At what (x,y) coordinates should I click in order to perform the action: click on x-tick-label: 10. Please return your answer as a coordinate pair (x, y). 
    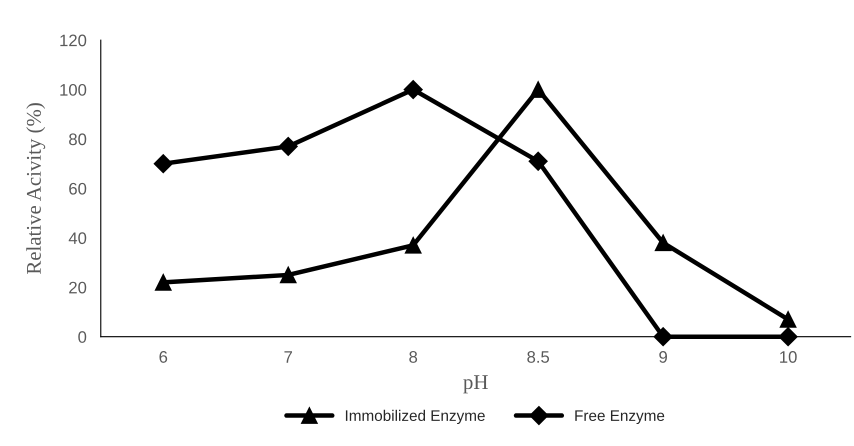
    Looking at the image, I should click on (788, 357).